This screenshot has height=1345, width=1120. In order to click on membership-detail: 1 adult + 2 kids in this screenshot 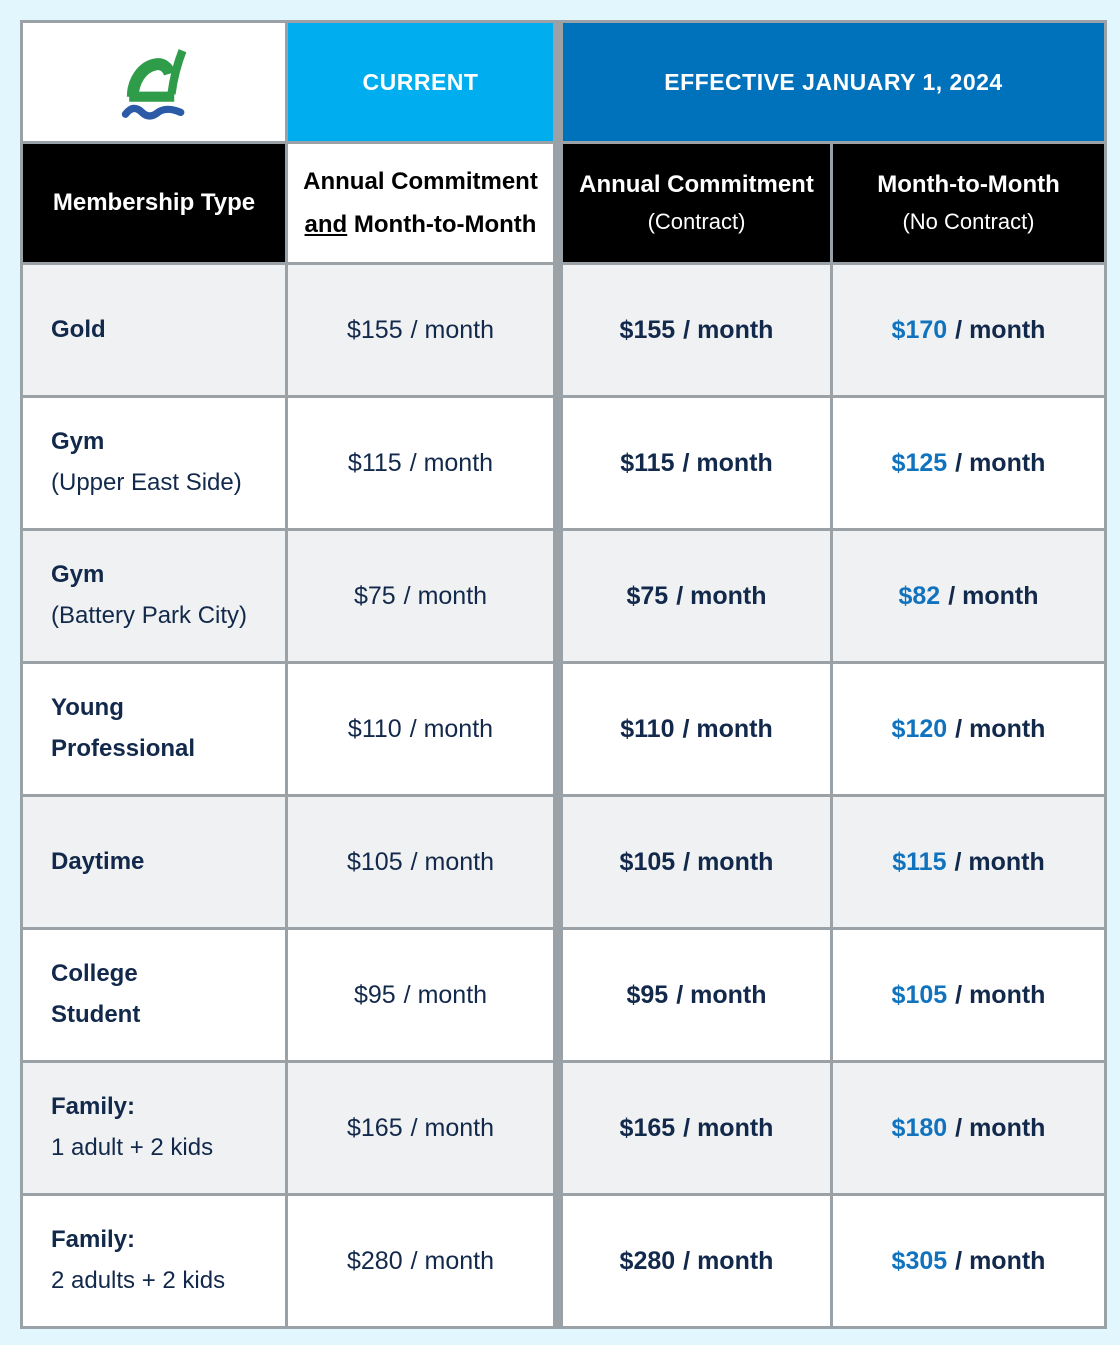, I will do `click(132, 1147)`.